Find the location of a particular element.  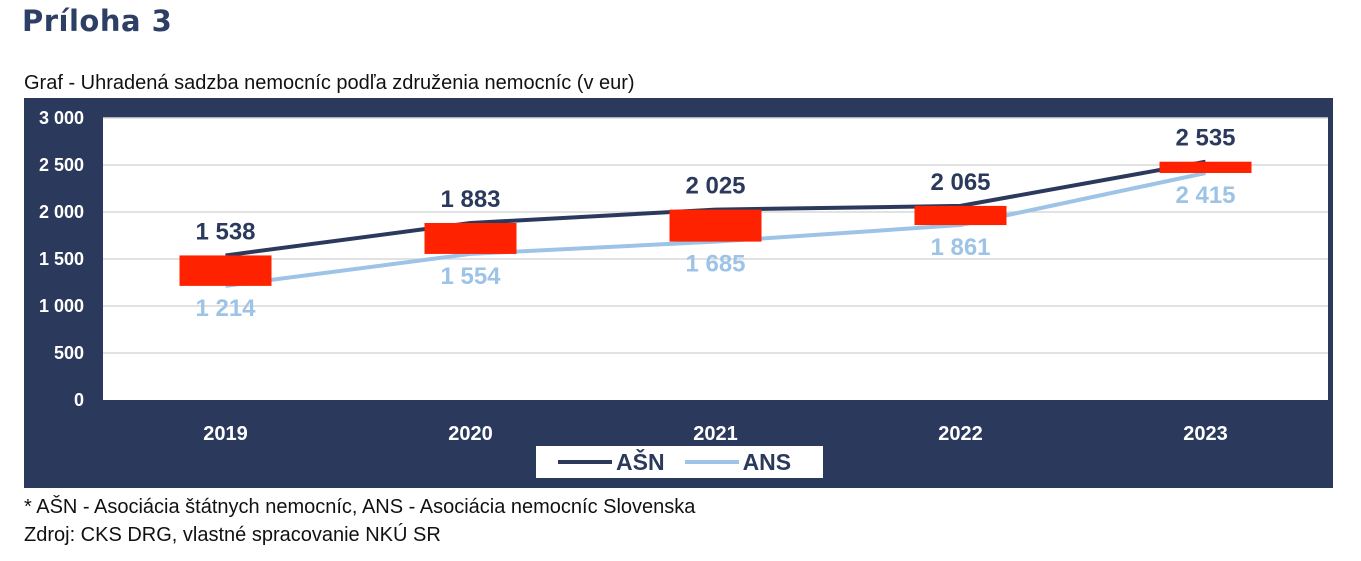

y-tick-label: 2 500 is located at coordinates (61, 165).